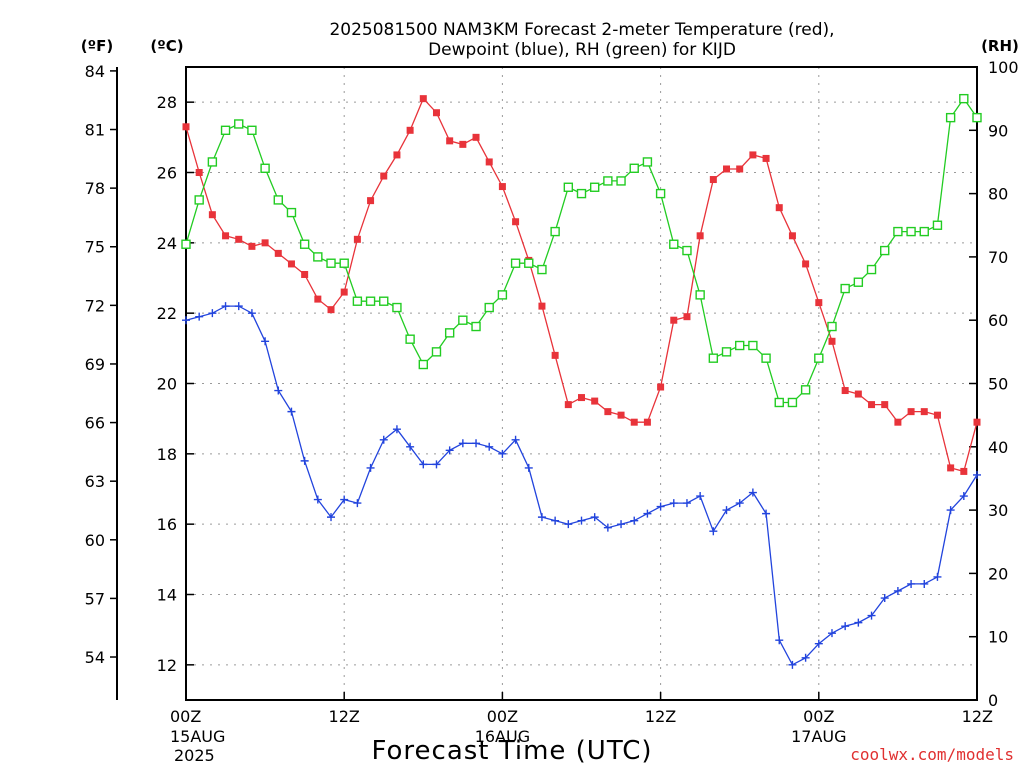 The height and width of the screenshot is (768, 1024). What do you see at coordinates (502, 716) in the screenshot?
I see `x-tick-label-24: 00Z` at bounding box center [502, 716].